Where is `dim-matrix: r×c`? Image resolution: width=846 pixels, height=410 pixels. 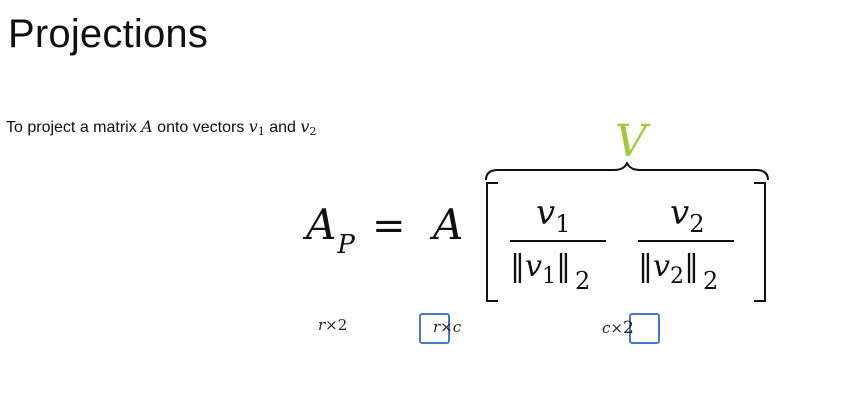 dim-matrix: r×c is located at coordinates (447, 327).